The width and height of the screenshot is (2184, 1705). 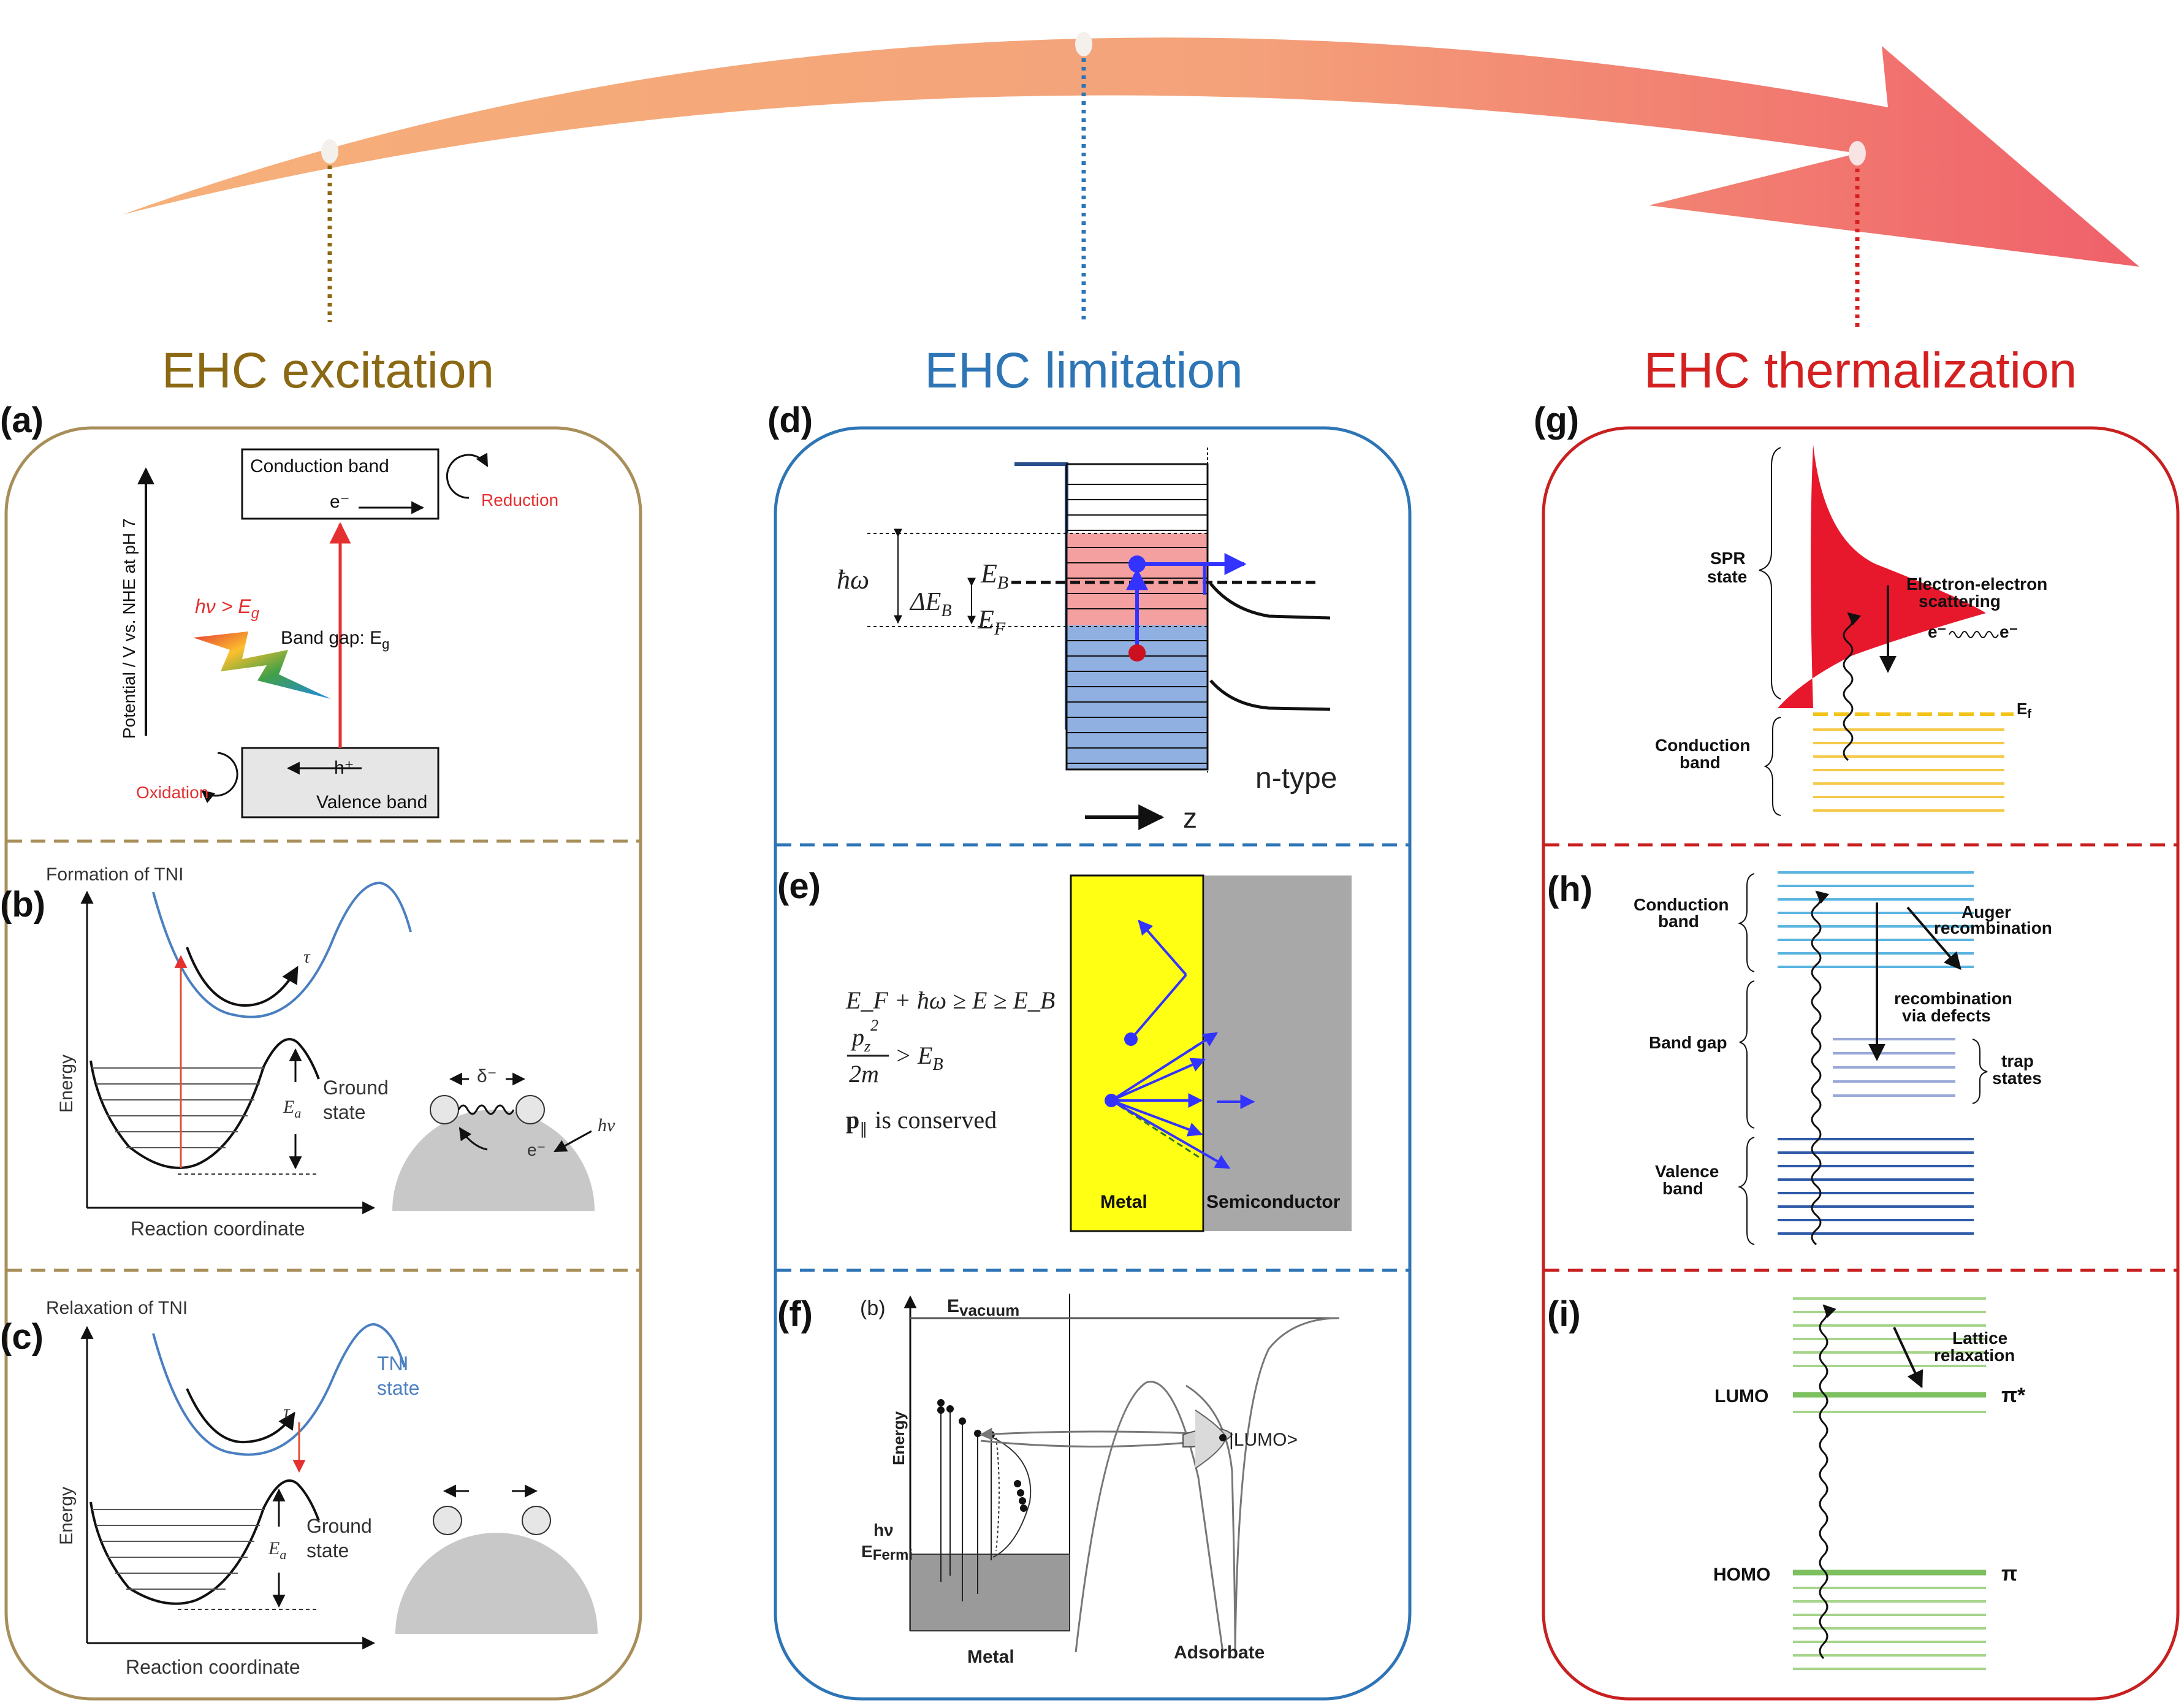 I want to click on b-tau: τ, so click(x=307, y=957).